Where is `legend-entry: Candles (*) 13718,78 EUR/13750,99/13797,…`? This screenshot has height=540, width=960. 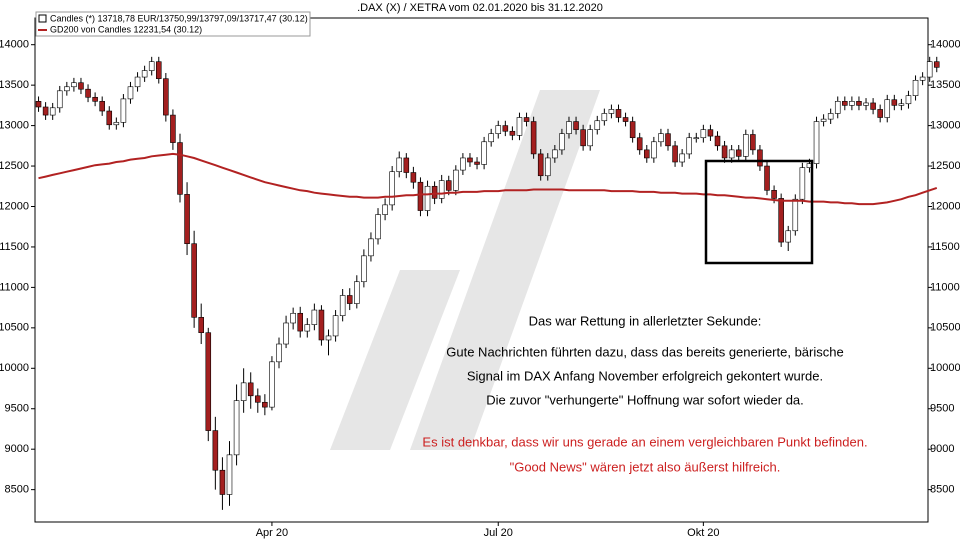 legend-entry: Candles (*) 13718,78 EUR/13750,99/13797,… is located at coordinates (179, 18).